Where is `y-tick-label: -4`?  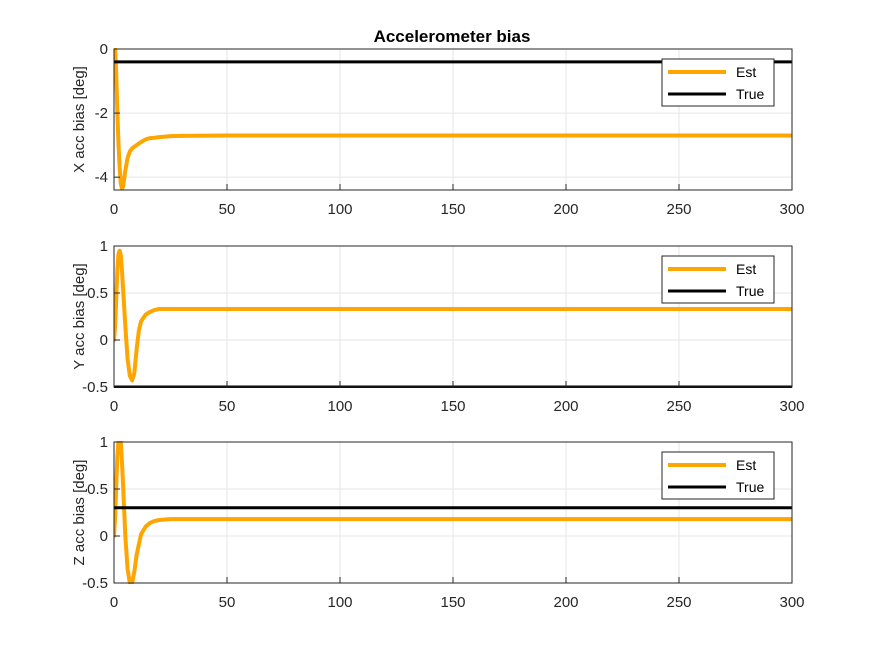 y-tick-label: -4 is located at coordinates (101, 177).